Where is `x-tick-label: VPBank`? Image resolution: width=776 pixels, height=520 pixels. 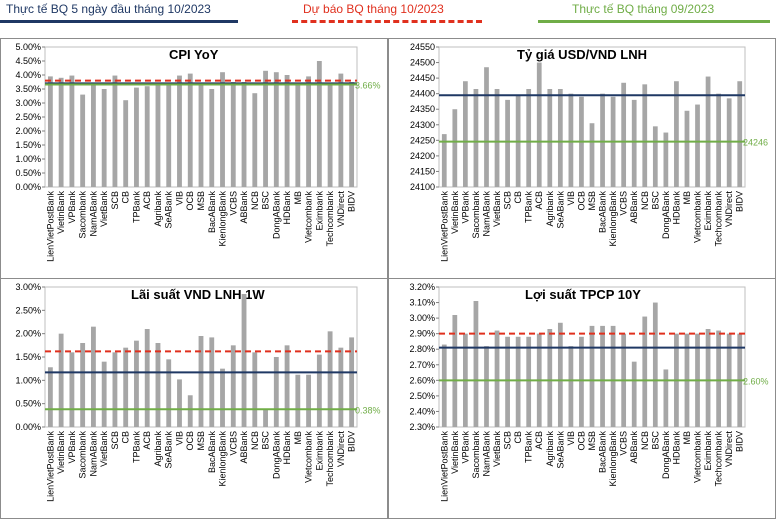
x-tick-label: VPBank is located at coordinates (72, 447).